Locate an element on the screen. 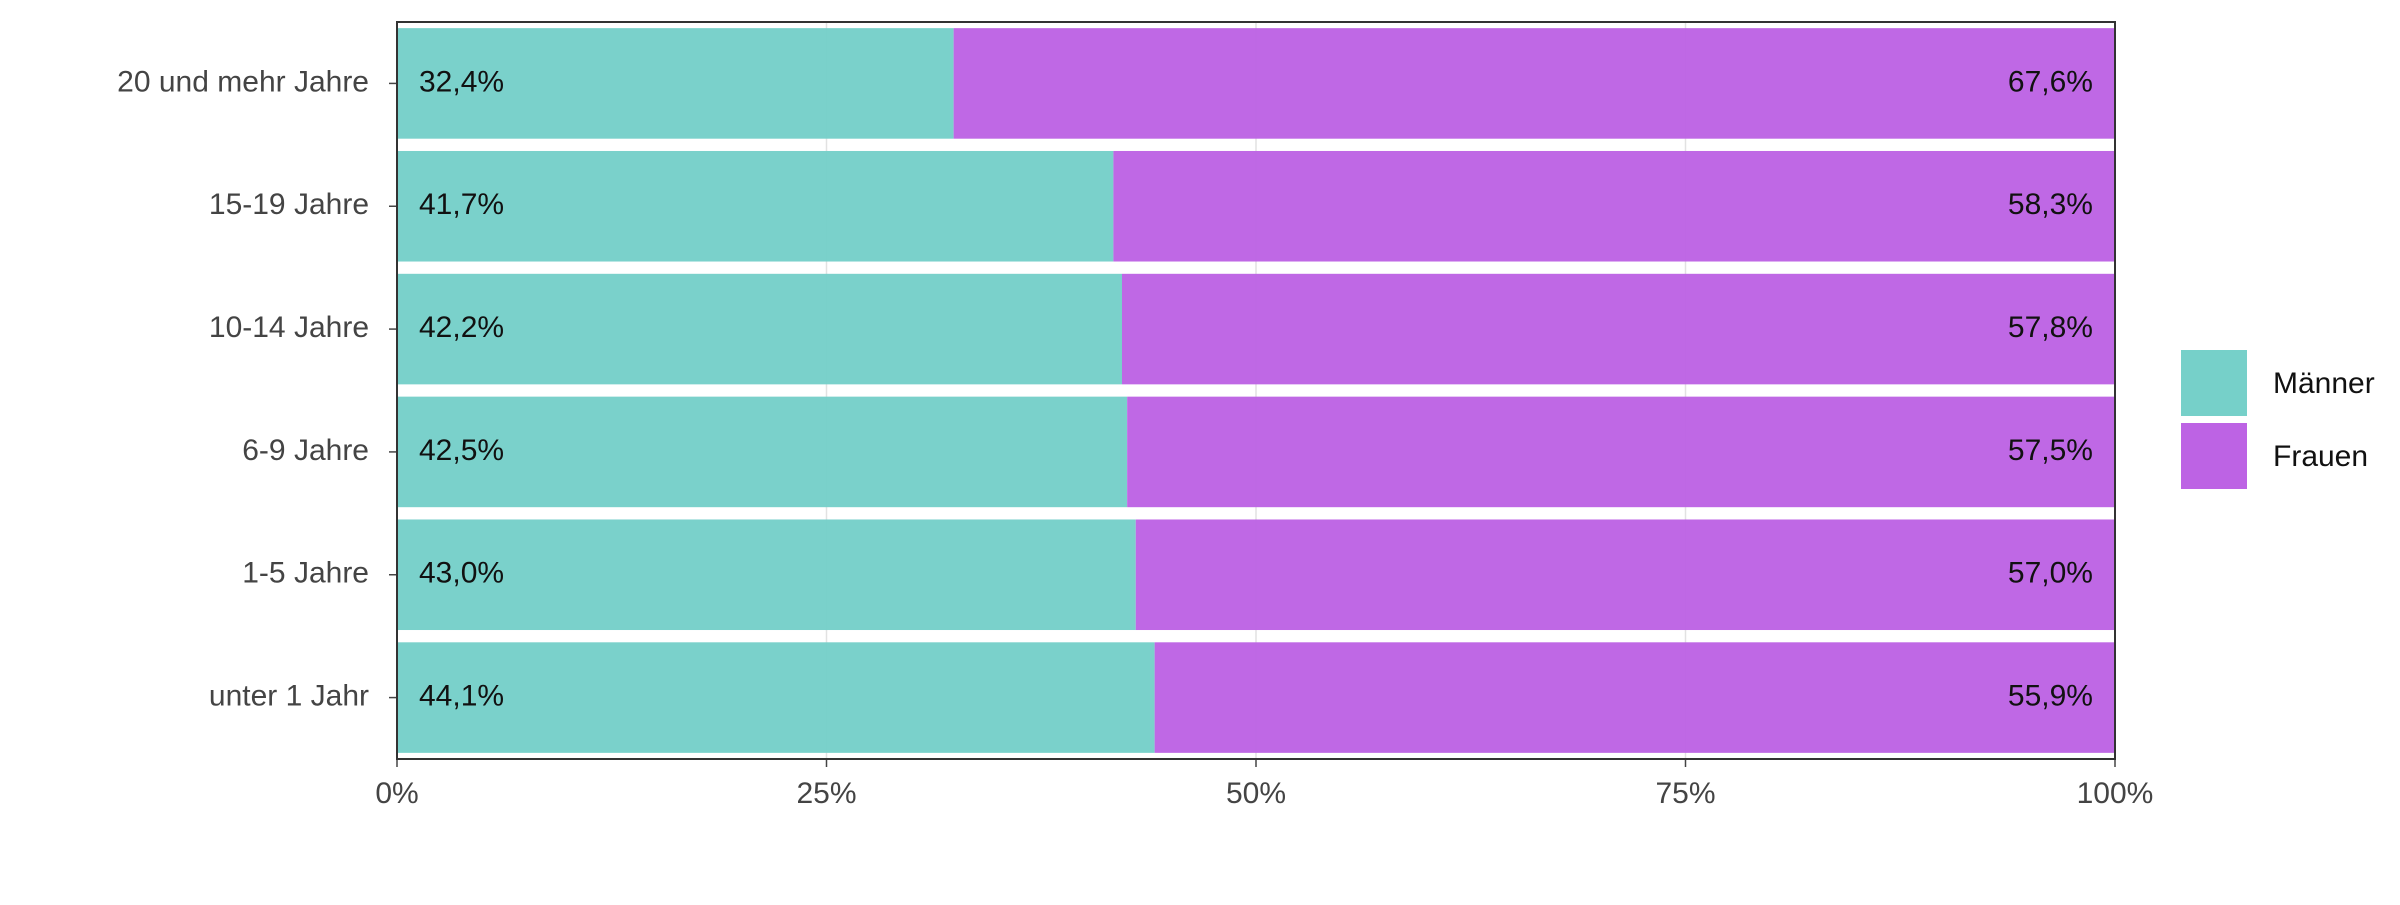  y-tick-label: 6-9 Jahre is located at coordinates (305, 450).